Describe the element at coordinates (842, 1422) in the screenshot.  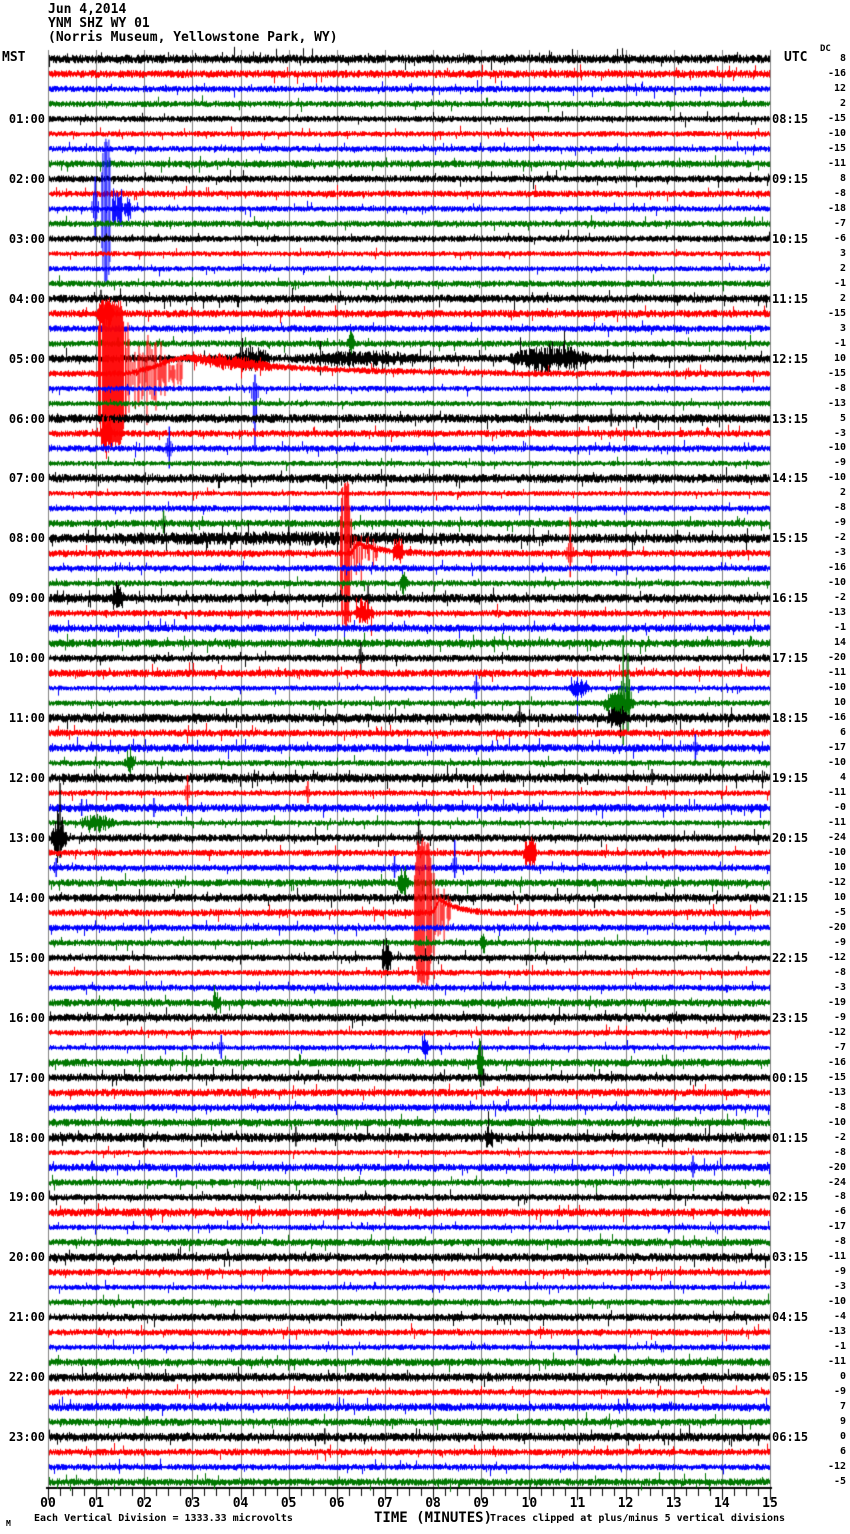
I see `dc-value: 9` at that location.